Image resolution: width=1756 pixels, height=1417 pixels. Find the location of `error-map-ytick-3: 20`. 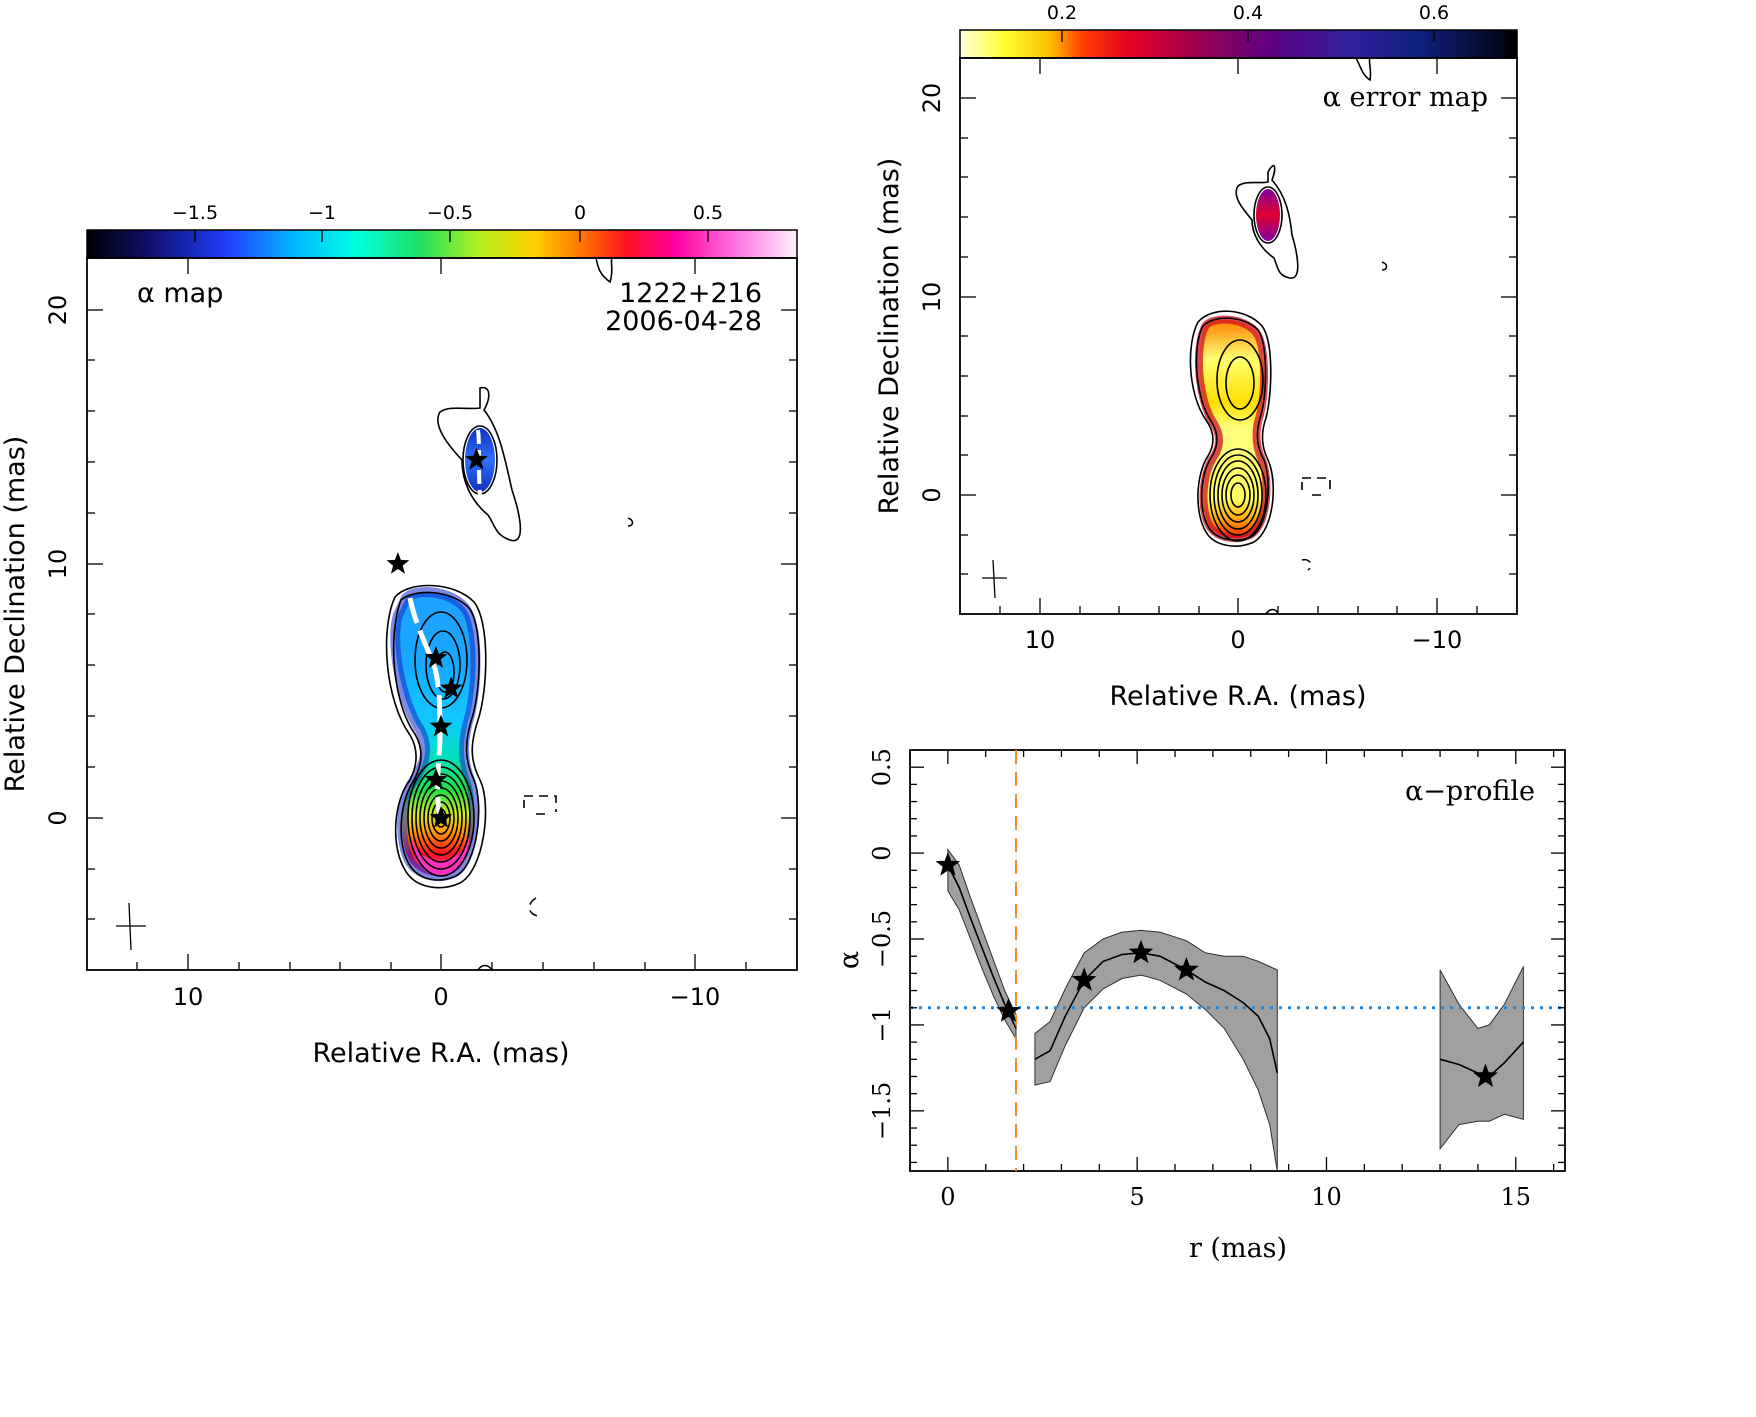

error-map-ytick-3: 20 is located at coordinates (932, 98).